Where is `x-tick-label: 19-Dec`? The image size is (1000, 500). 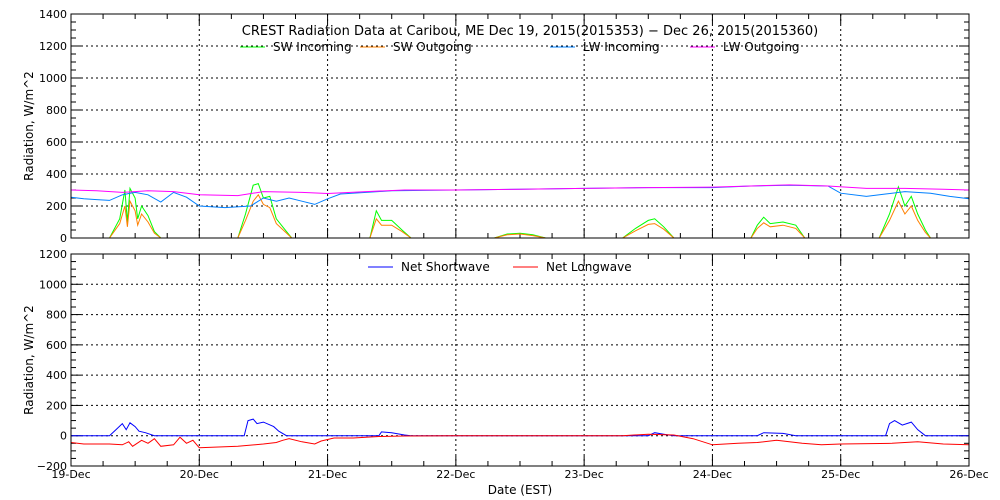
x-tick-label: 19-Dec is located at coordinates (70, 474).